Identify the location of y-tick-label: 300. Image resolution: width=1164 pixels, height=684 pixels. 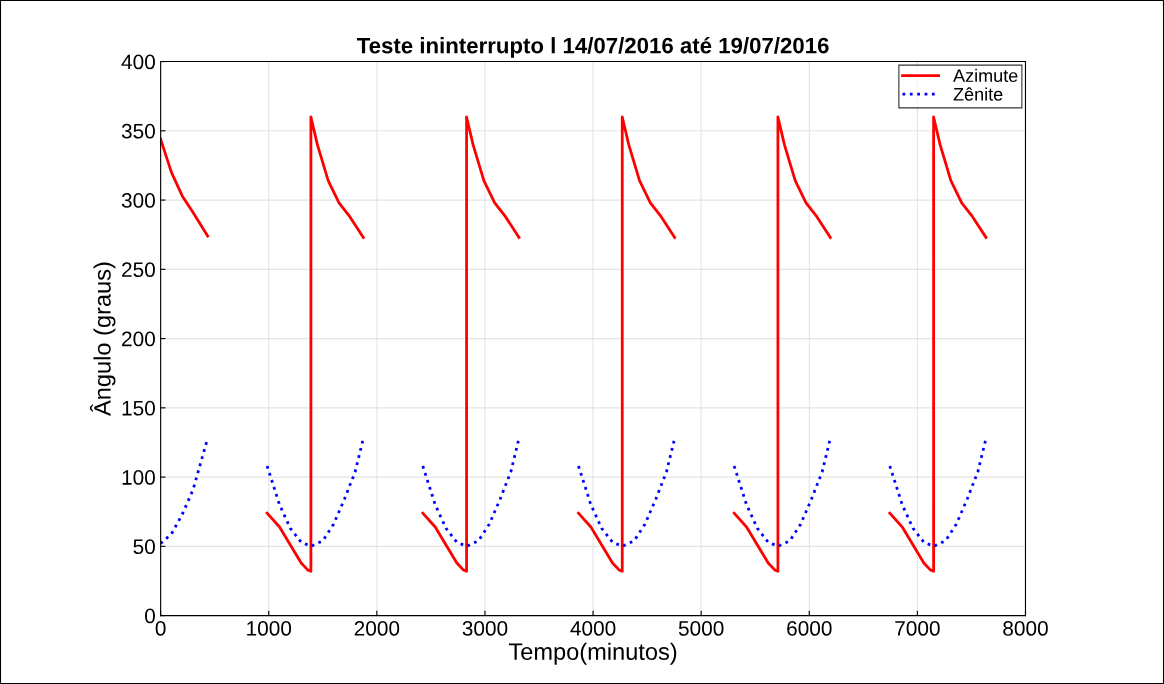
(138, 200).